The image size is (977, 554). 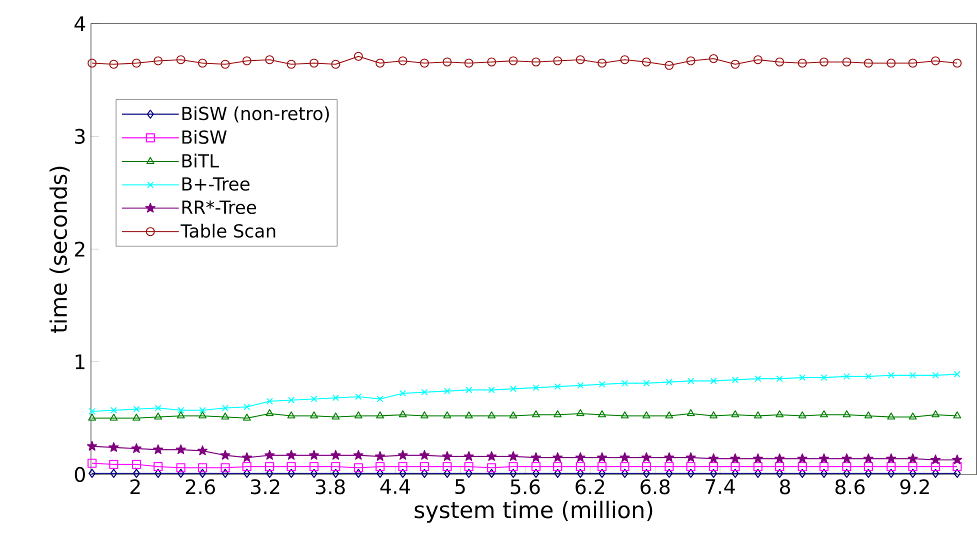 What do you see at coordinates (135, 486) in the screenshot?
I see `x-tick-label: 2` at bounding box center [135, 486].